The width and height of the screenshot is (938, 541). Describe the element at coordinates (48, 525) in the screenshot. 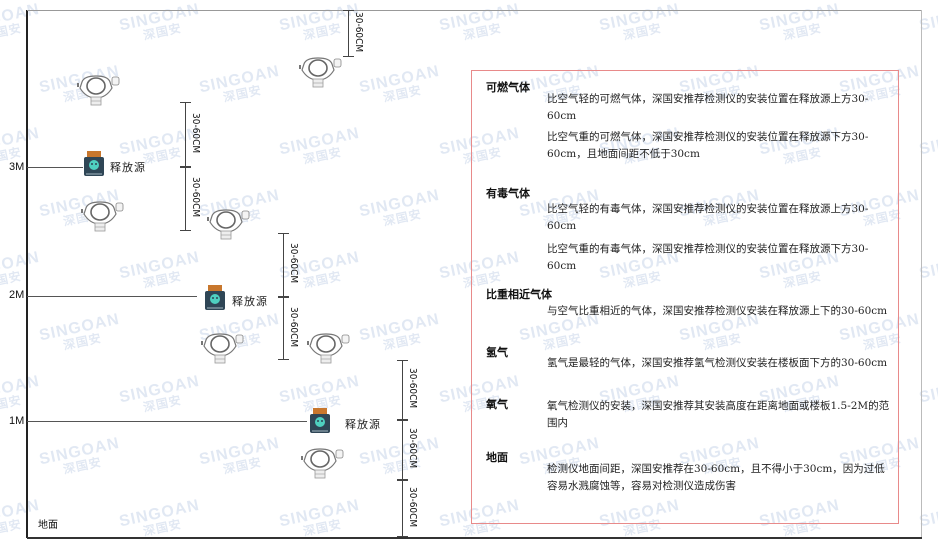

I see `floor-label: 地面` at that location.